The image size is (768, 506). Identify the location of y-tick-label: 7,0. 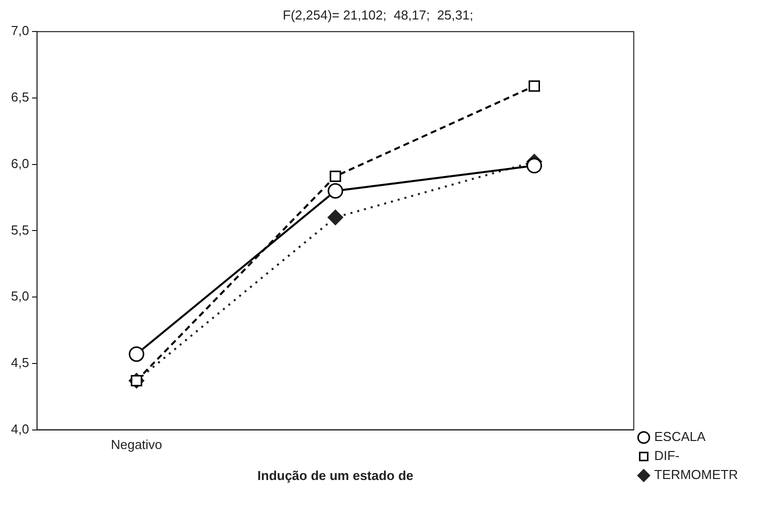
(20, 30).